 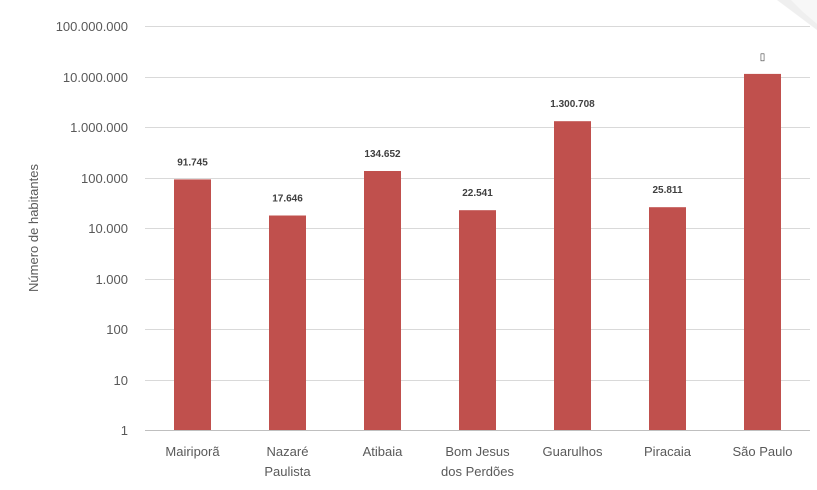 What do you see at coordinates (104, 178) in the screenshot?
I see `y-tick-label: 100.000` at bounding box center [104, 178].